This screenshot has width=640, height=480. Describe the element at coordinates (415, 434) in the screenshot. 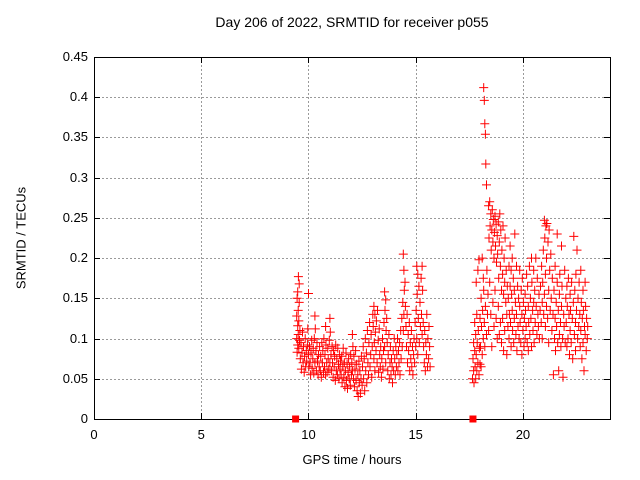

I see `x-tick-label: 15` at that location.